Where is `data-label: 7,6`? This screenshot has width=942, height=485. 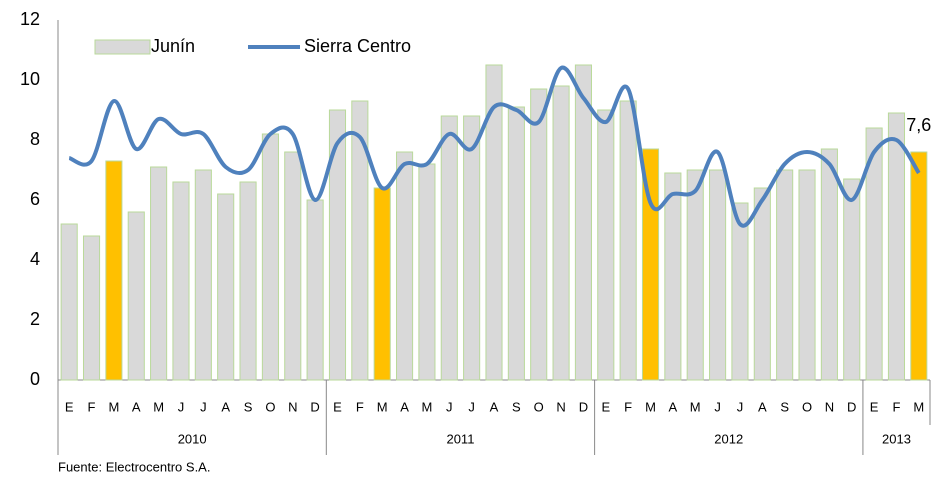
data-label: 7,6 is located at coordinates (918, 125).